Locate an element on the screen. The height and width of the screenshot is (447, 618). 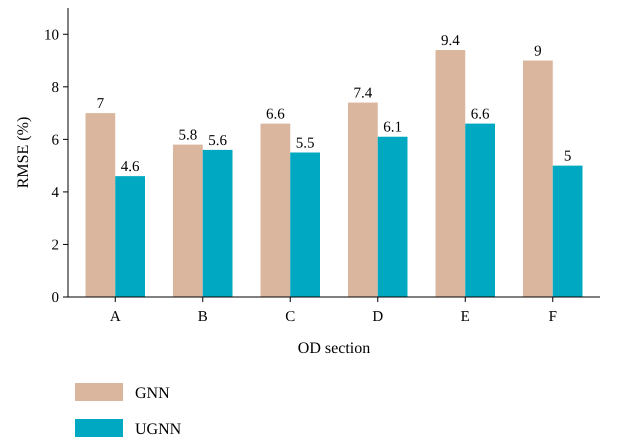
x-tick-label: B is located at coordinates (203, 317).